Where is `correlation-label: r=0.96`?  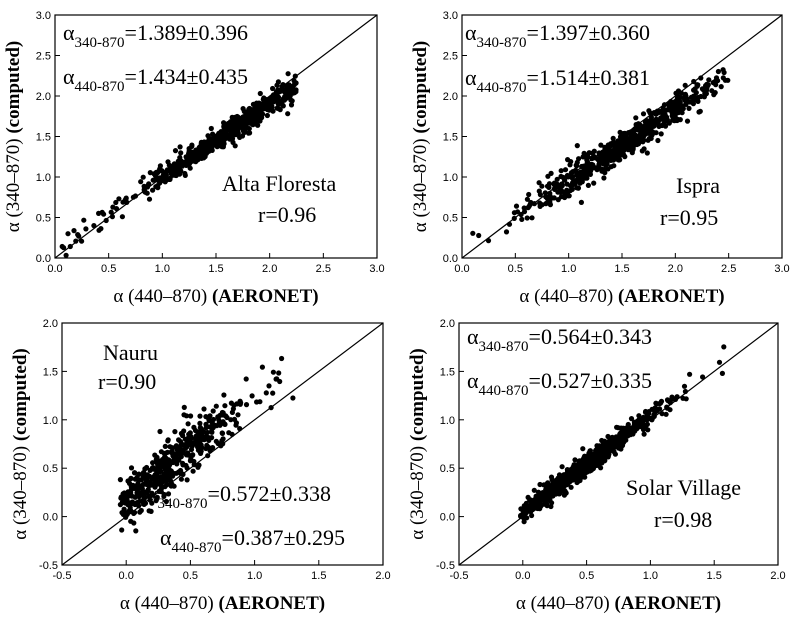
correlation-label: r=0.96 is located at coordinates (287, 214).